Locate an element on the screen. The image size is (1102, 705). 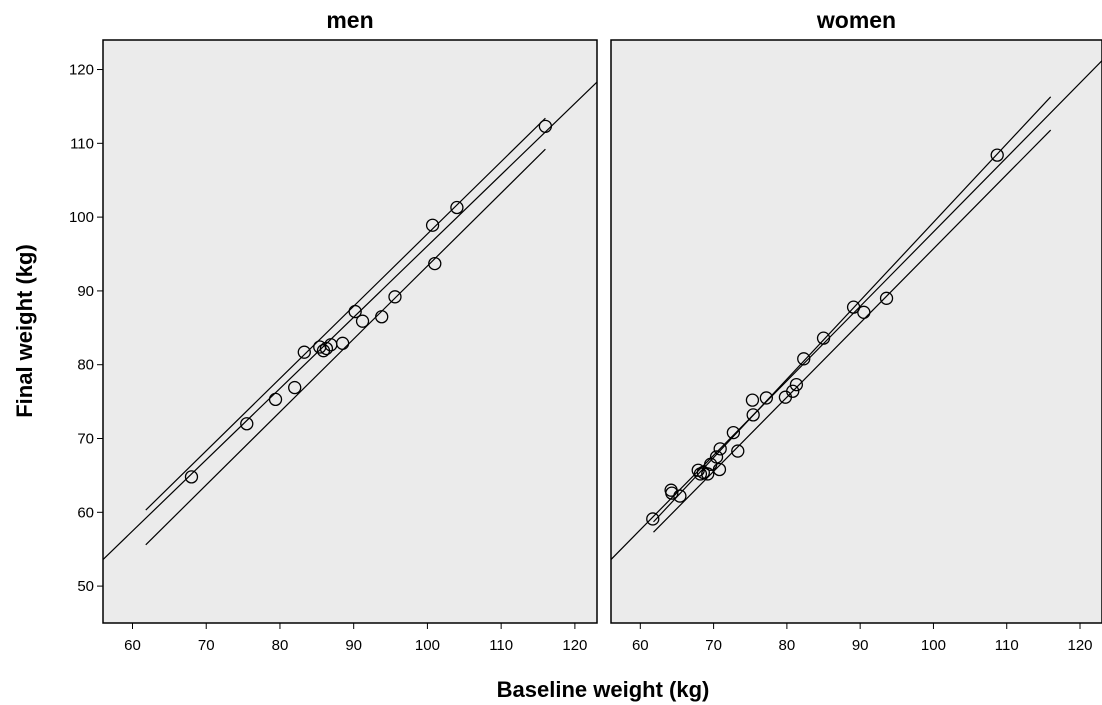
panel-title-men: men is located at coordinates (349, 20).